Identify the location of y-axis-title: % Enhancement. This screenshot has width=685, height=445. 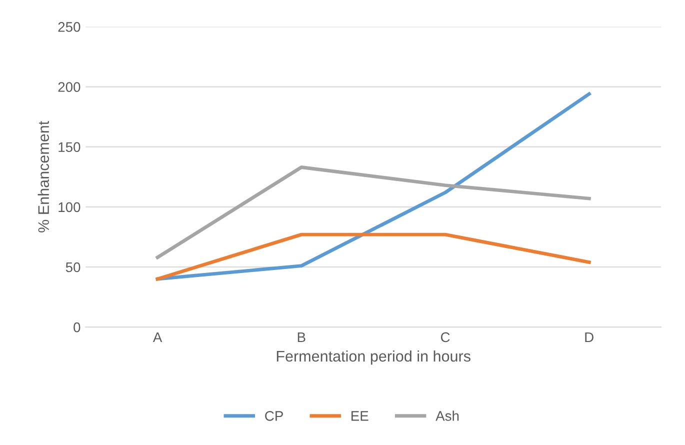
(44, 176).